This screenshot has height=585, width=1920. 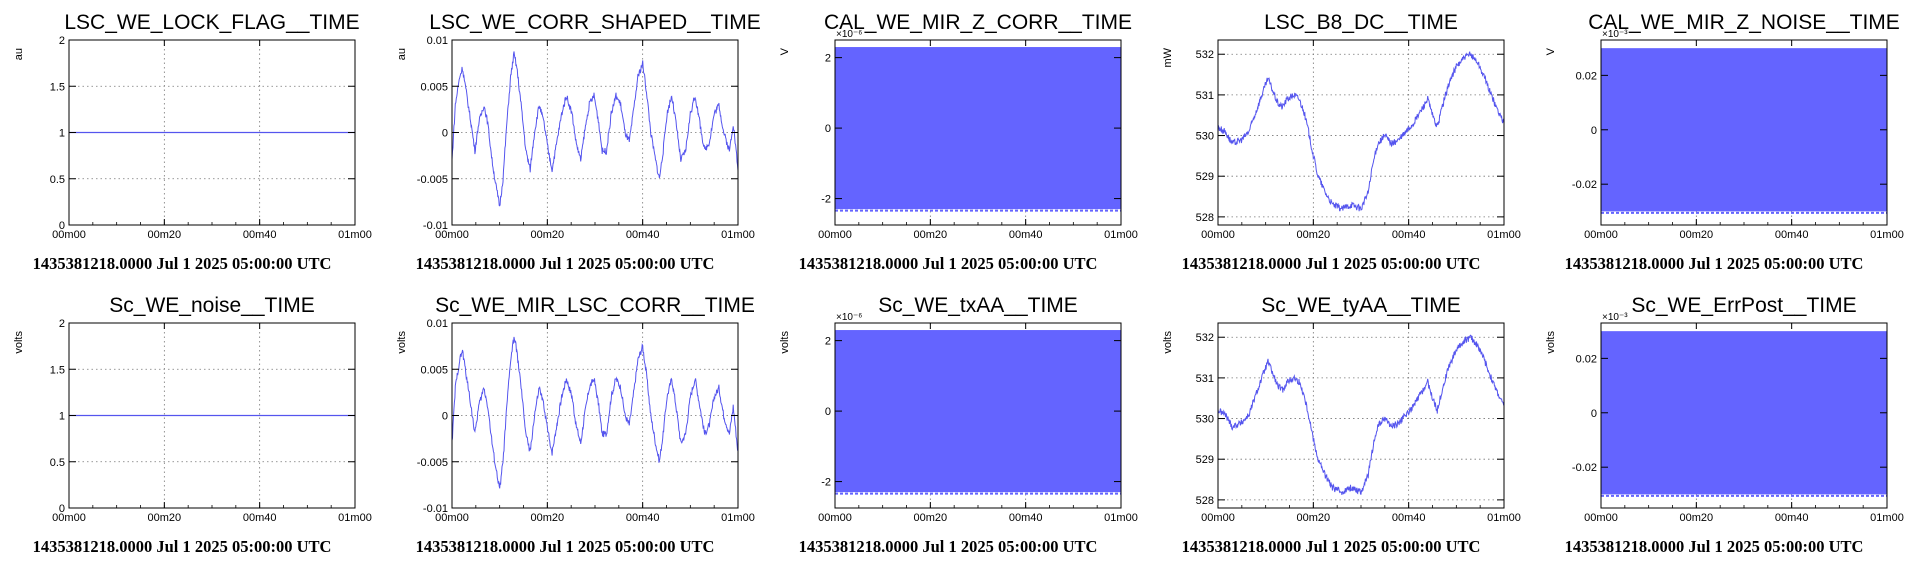 I want to click on y-axis-label: volts, so click(x=1551, y=342).